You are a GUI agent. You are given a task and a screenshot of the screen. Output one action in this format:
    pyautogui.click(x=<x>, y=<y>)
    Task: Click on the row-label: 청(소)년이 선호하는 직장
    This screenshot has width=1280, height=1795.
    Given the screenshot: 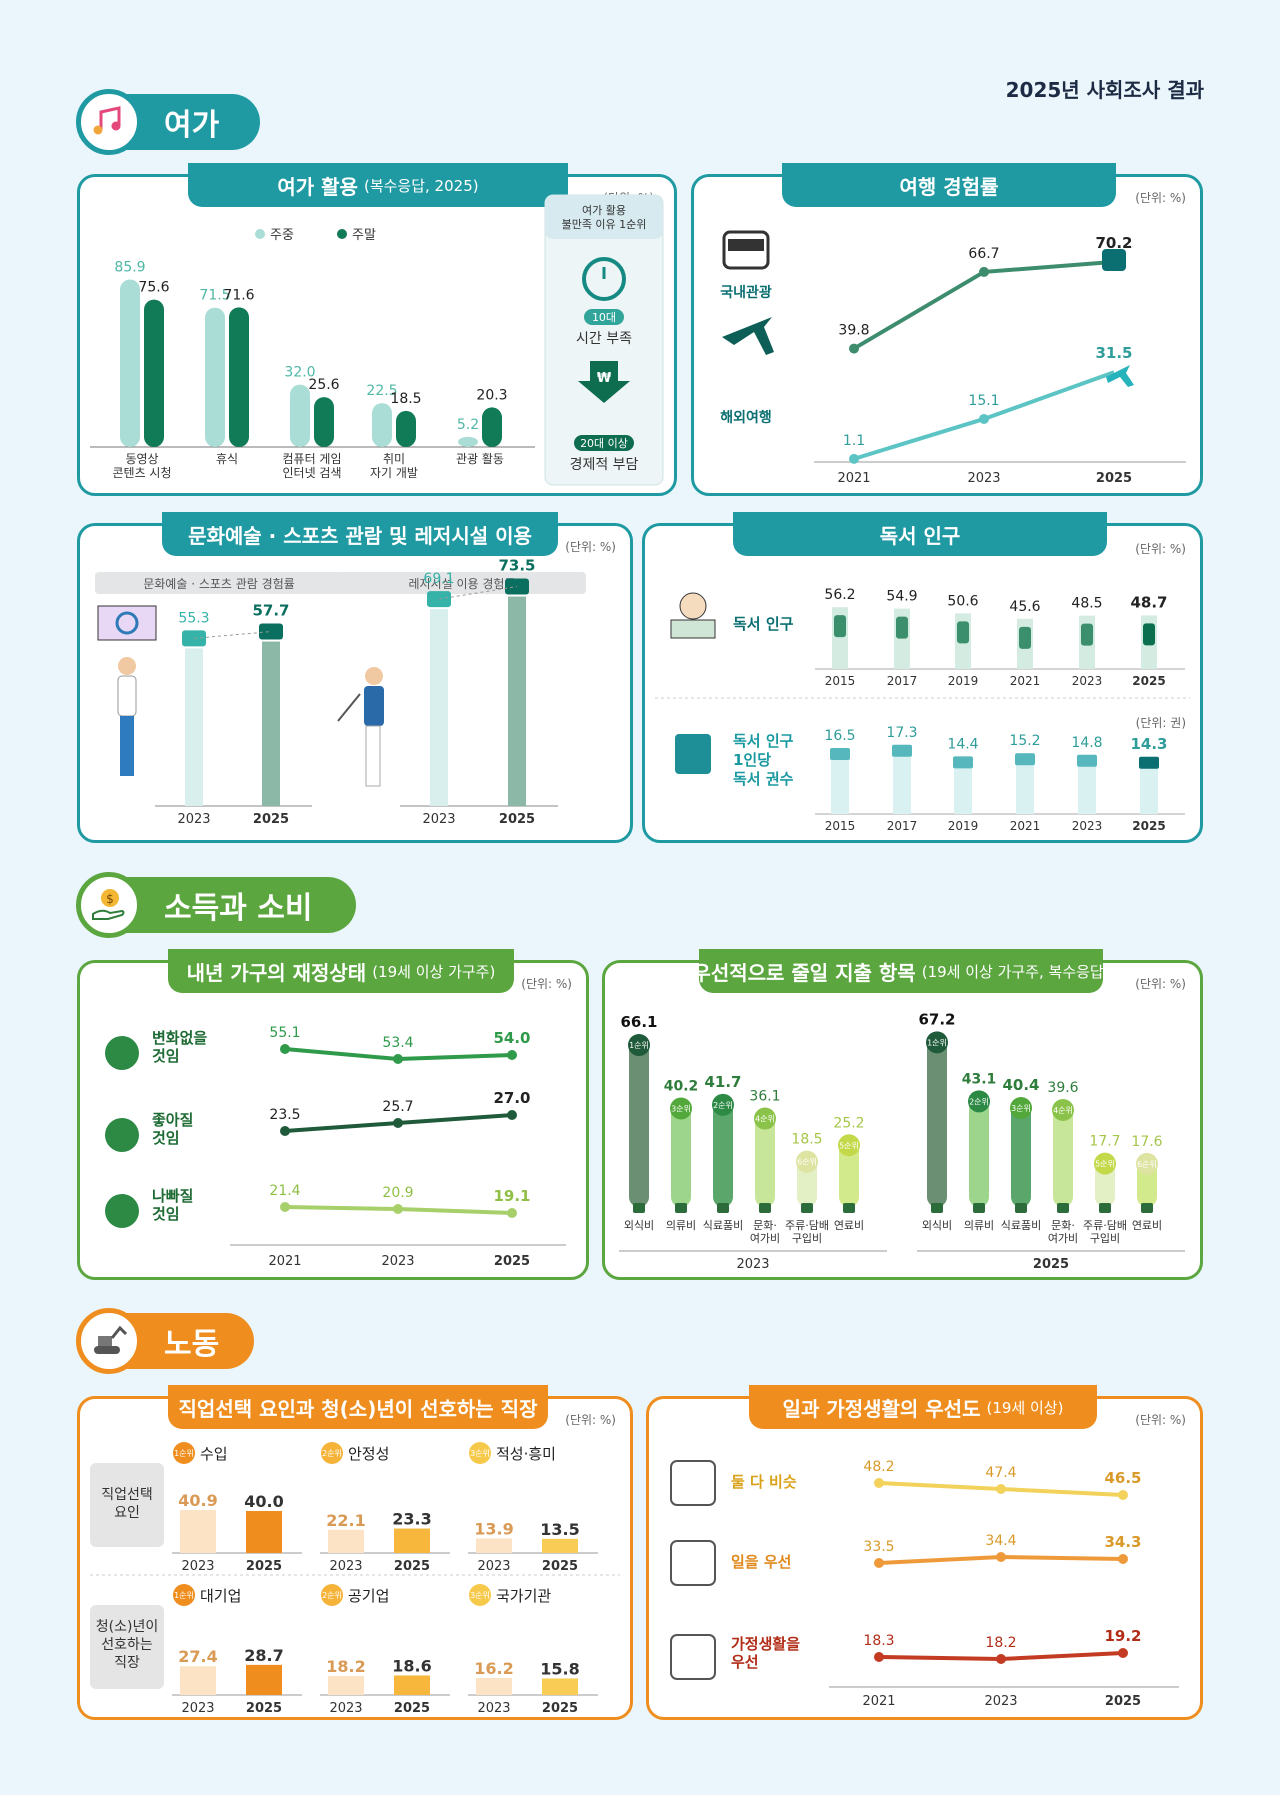 What is the action you would take?
    pyautogui.click(x=127, y=1645)
    